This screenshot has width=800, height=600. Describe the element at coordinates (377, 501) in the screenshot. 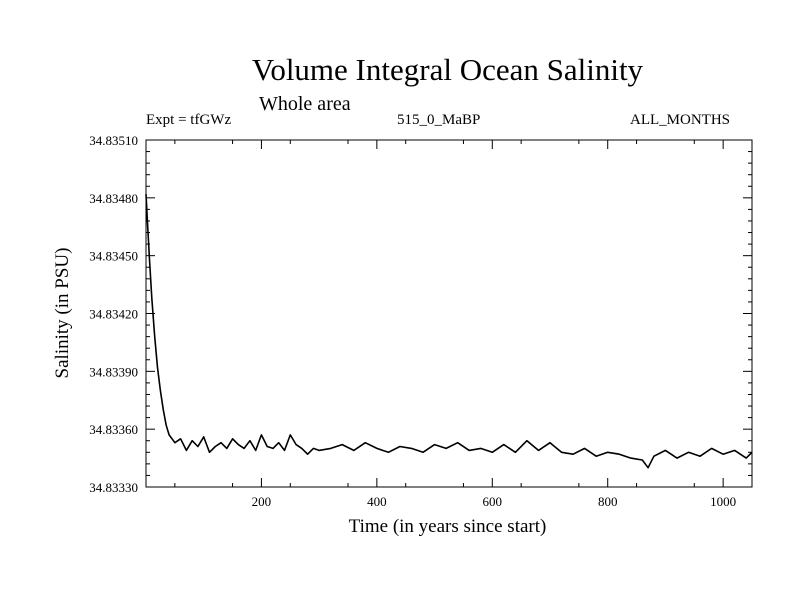

I see `x-tick-label: 400` at that location.